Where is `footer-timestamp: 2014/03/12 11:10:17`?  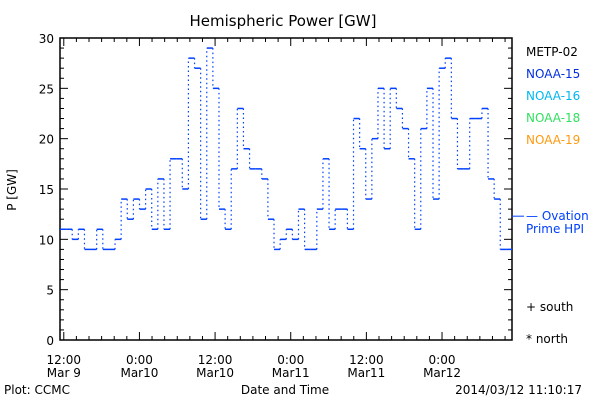 footer-timestamp: 2014/03/12 11:10:17 is located at coordinates (518, 390).